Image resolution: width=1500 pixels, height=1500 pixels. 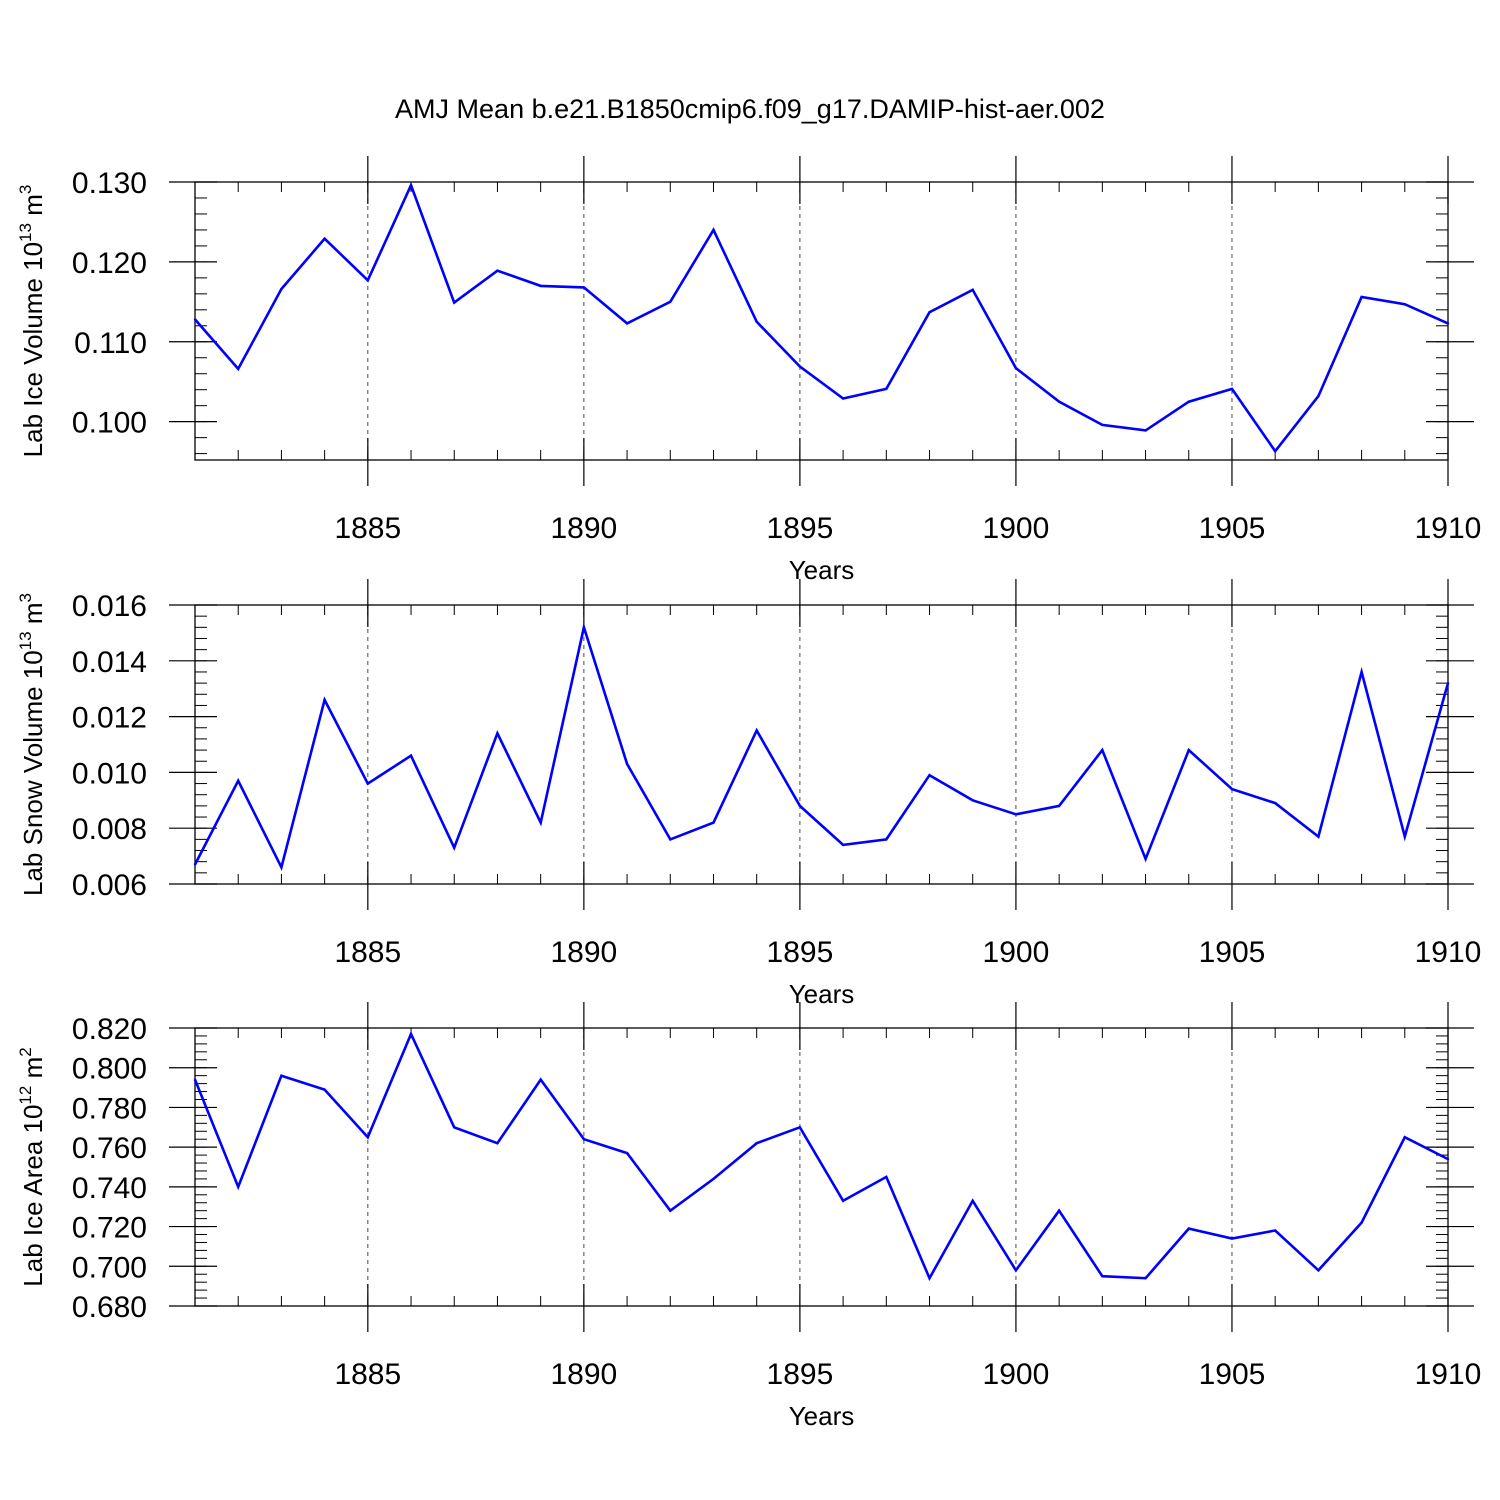 What do you see at coordinates (32, 321) in the screenshot?
I see `y-axis-label: Lab Ice Volume 1013 m3` at bounding box center [32, 321].